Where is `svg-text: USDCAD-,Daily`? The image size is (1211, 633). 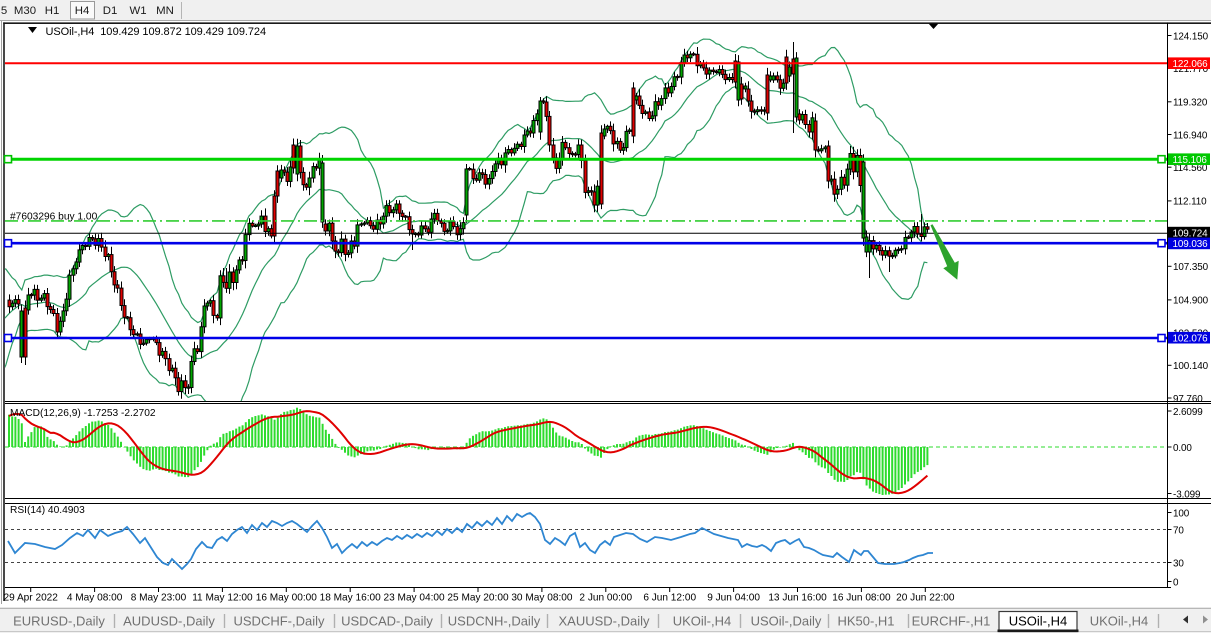 svg-text: USDCAD-,Daily is located at coordinates (387, 621).